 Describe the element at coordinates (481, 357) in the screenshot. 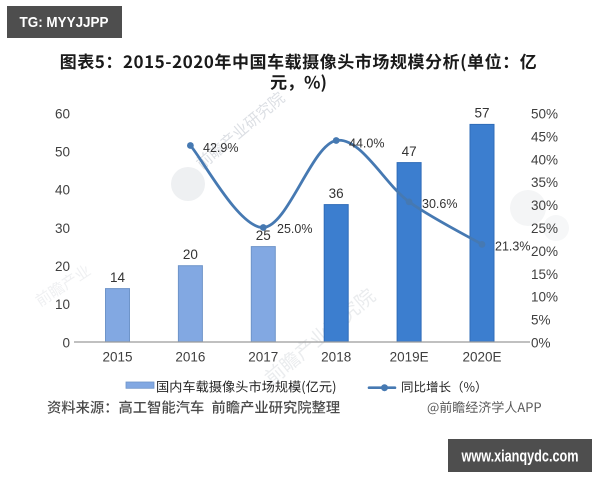

I see `svg-text: 2020E` at that location.